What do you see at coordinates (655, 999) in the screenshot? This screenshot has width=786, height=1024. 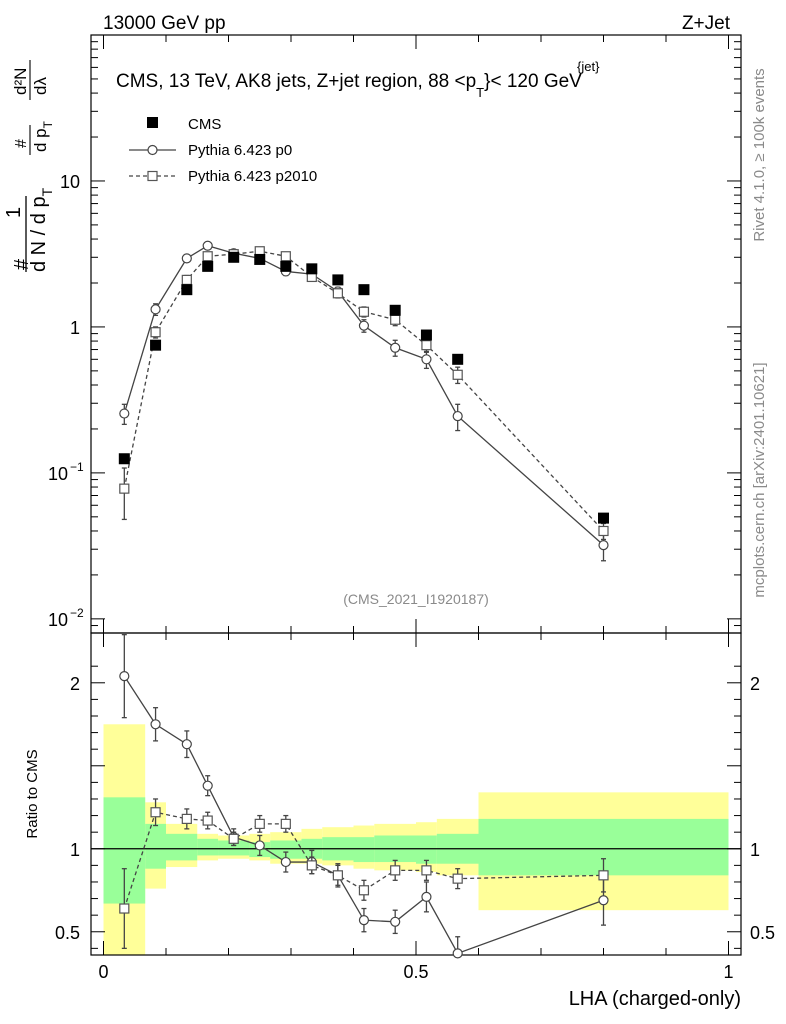 I see `x-axis-label: LHA (charged-only)` at bounding box center [655, 999].